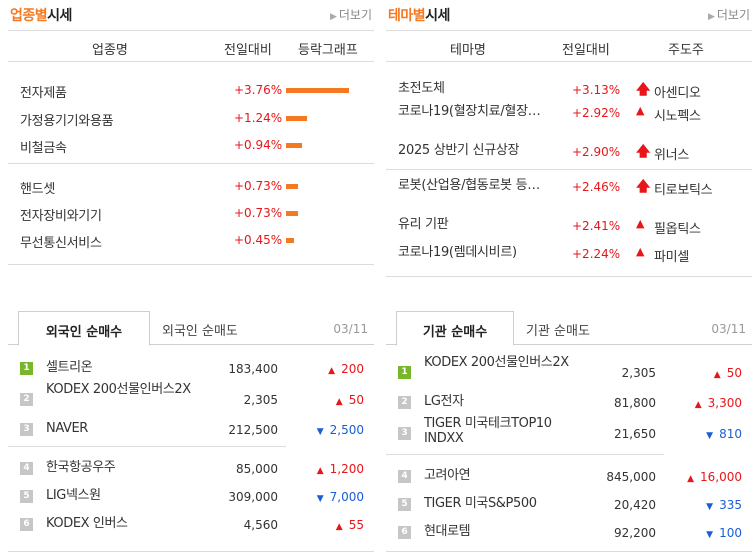 The width and height of the screenshot is (756, 552). What do you see at coordinates (43, 93) in the screenshot?
I see `industry-name: 전자제품` at bounding box center [43, 93].